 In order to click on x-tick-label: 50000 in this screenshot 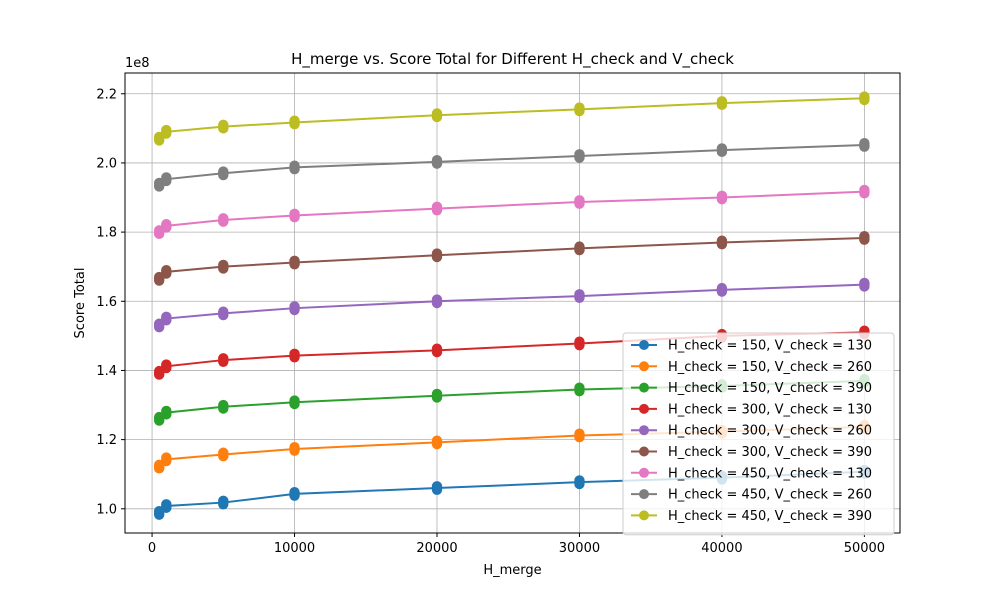, I will do `click(864, 548)`.